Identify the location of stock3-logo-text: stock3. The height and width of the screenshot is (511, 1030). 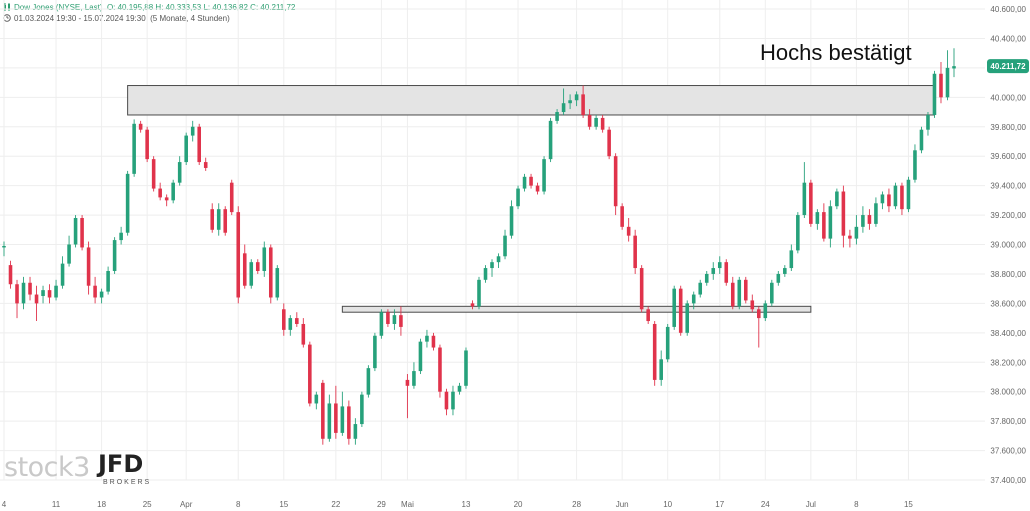
(47, 467).